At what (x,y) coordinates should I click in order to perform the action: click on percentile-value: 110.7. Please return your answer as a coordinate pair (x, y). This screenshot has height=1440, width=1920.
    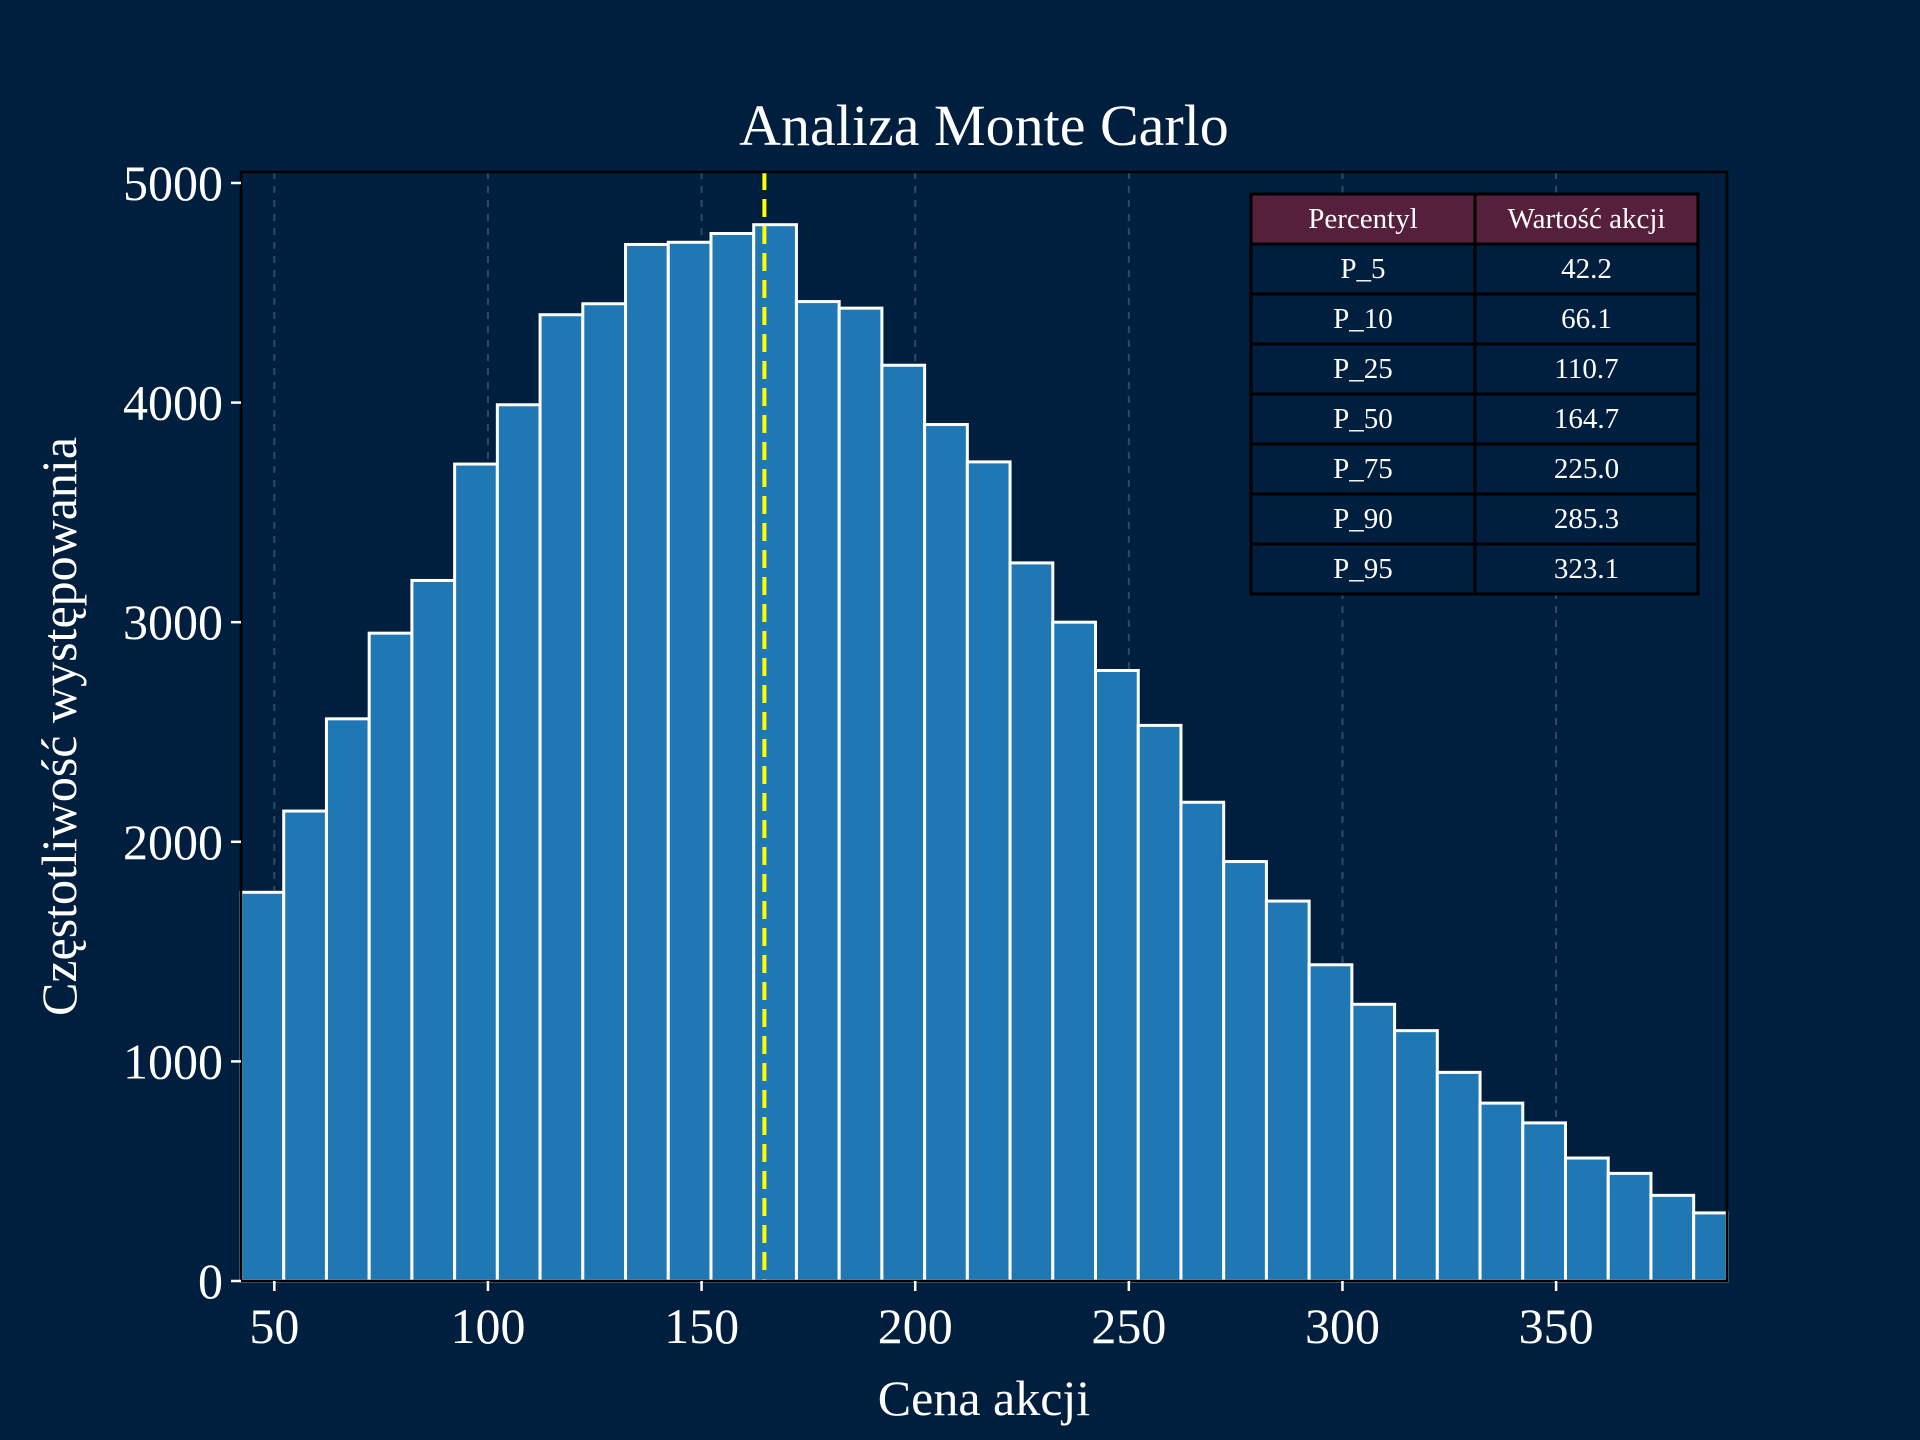
    Looking at the image, I should click on (1586, 369).